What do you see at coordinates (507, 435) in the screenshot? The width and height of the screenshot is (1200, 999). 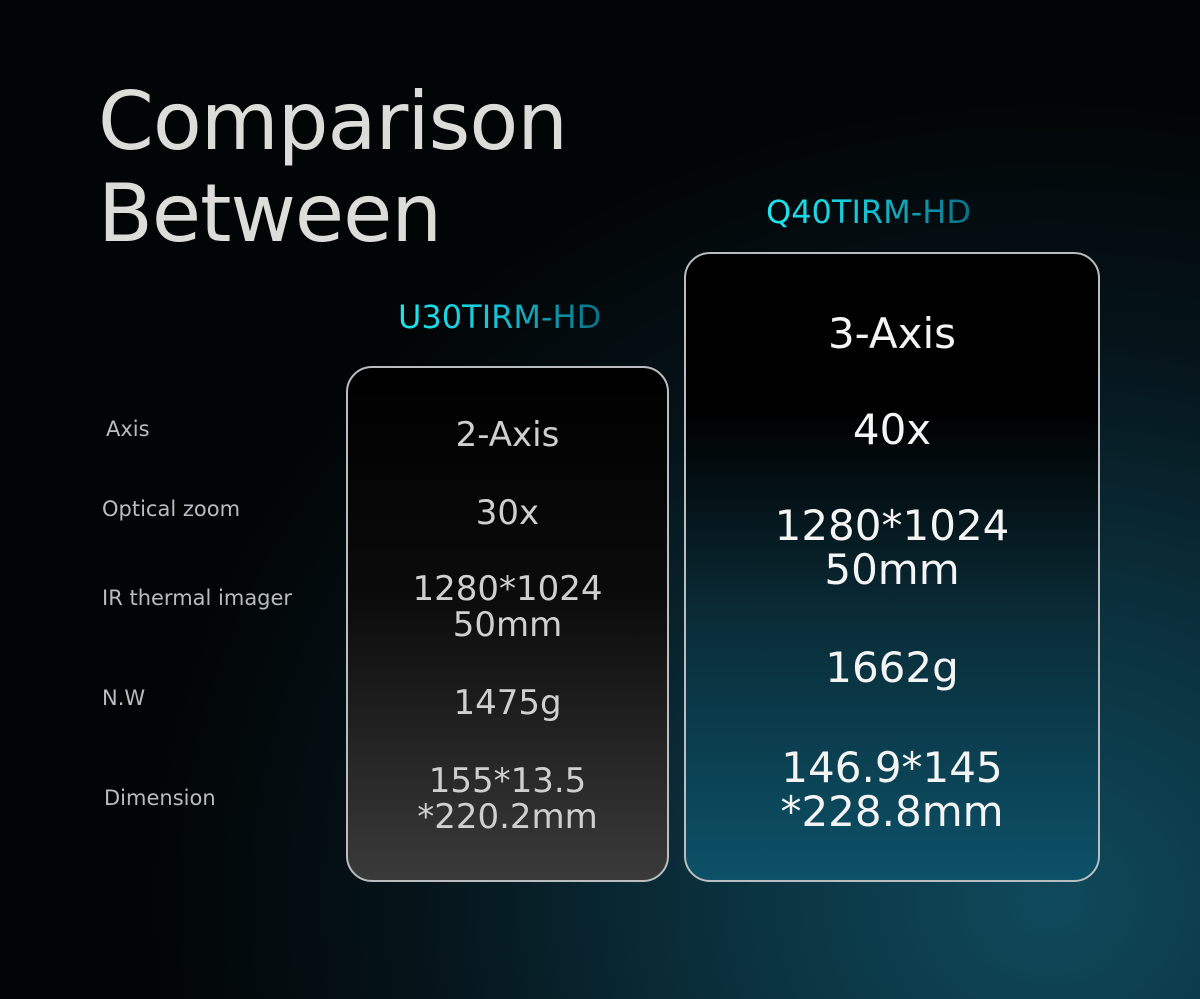 I see `value-axis: 2-Axis` at bounding box center [507, 435].